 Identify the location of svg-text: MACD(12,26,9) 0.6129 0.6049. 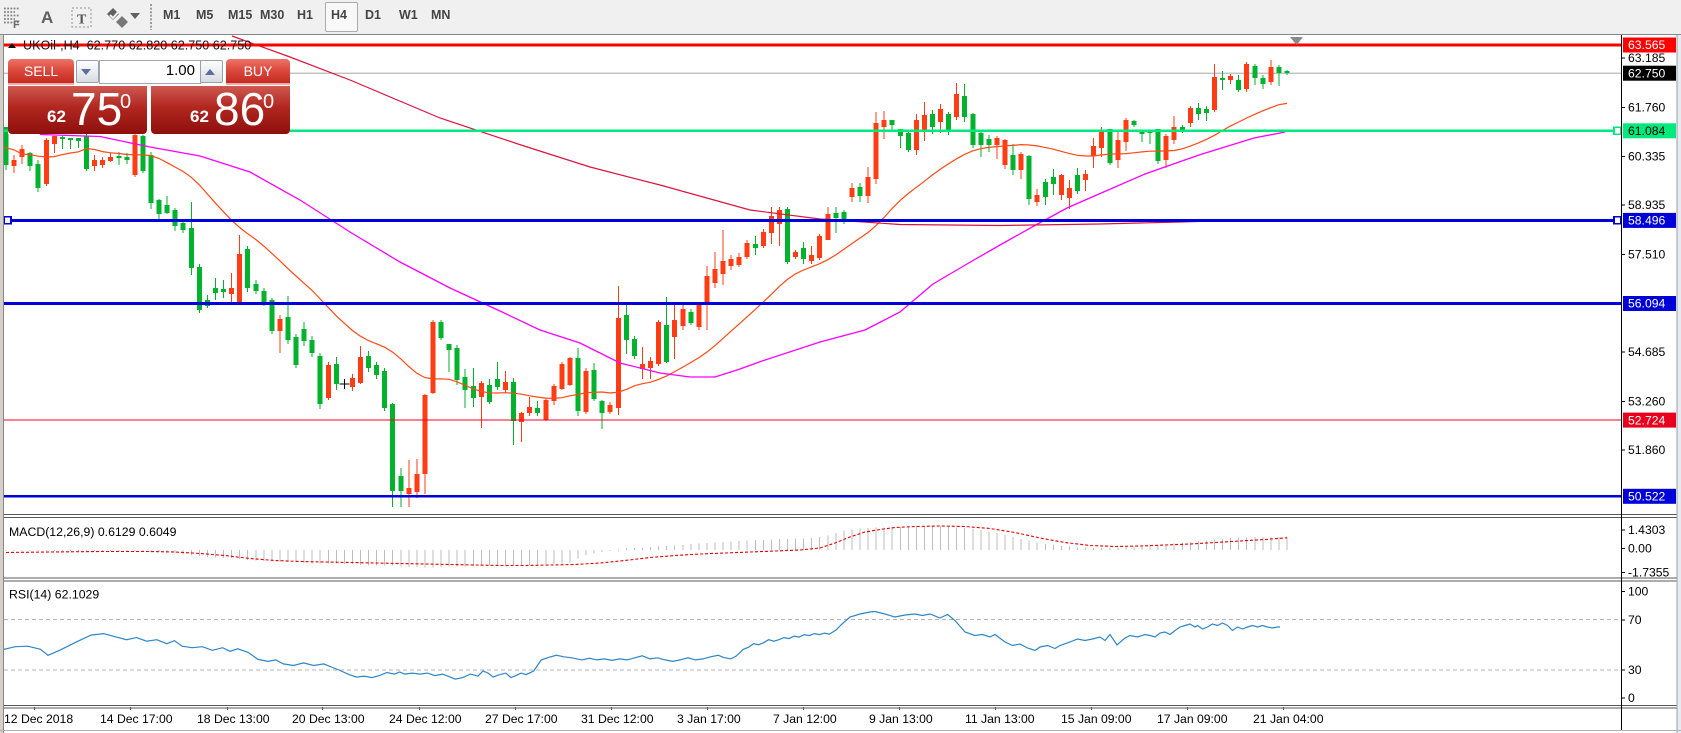
(93, 532).